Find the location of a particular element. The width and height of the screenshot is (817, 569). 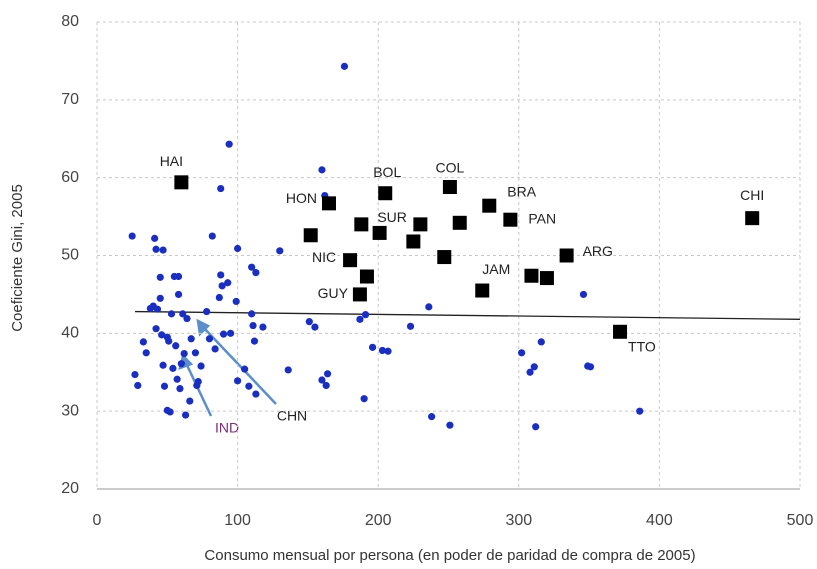

annotation-arrows is located at coordinates (227, 367).